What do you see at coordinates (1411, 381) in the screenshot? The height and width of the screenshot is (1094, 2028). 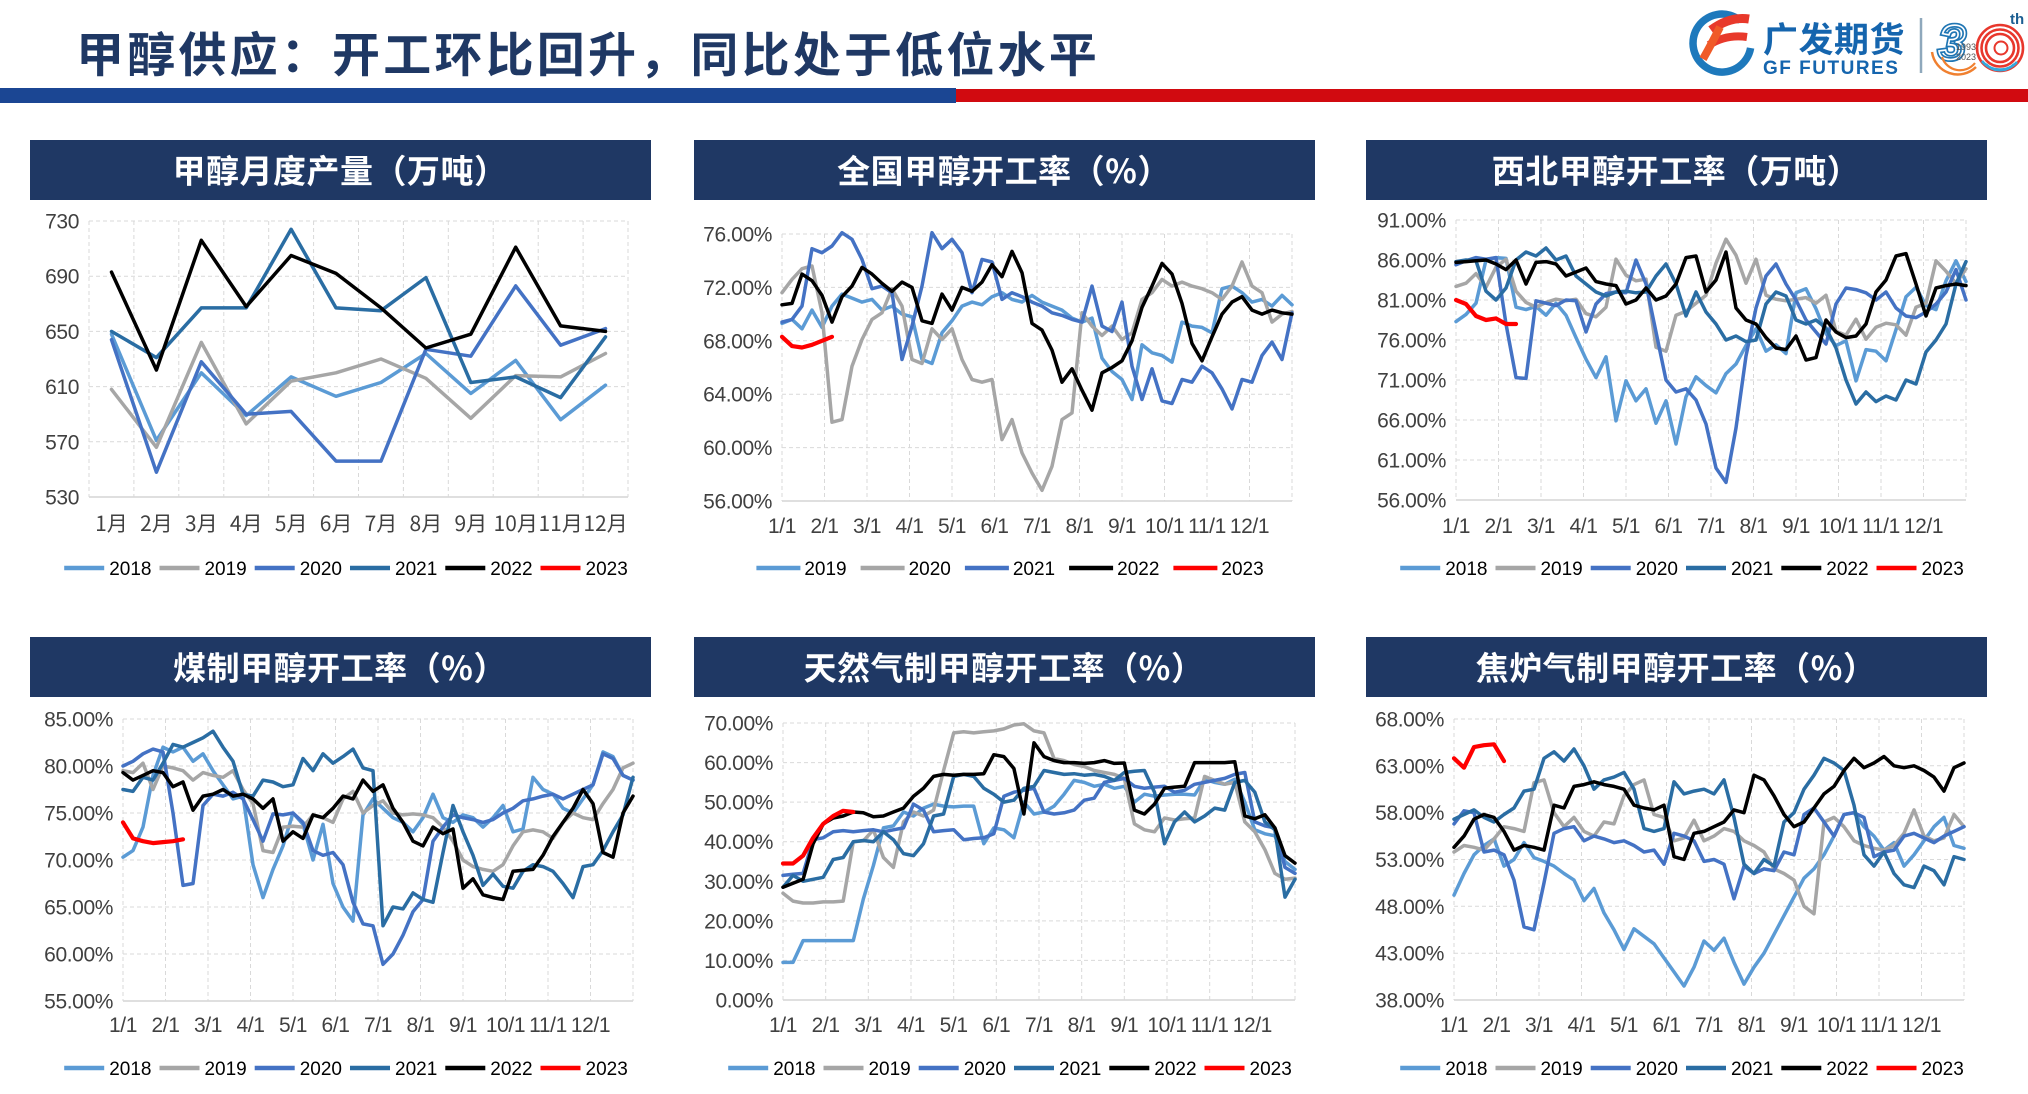 I see `svg-text: 71.00%` at bounding box center [1411, 381].